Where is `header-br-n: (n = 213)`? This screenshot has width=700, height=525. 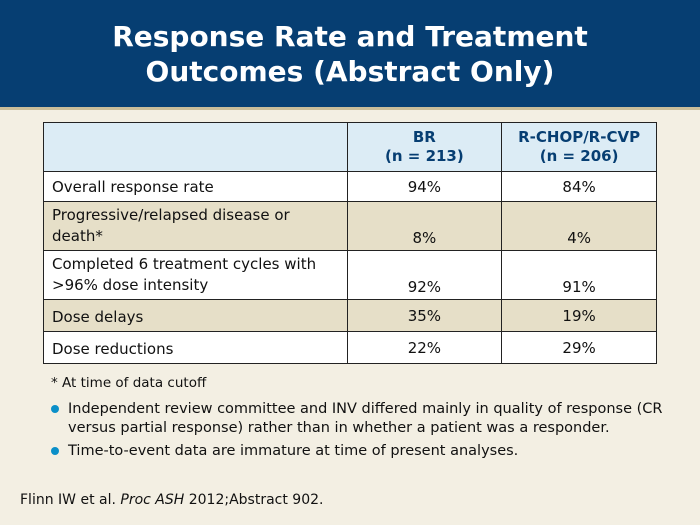 header-br-n: (n = 213) is located at coordinates (424, 156).